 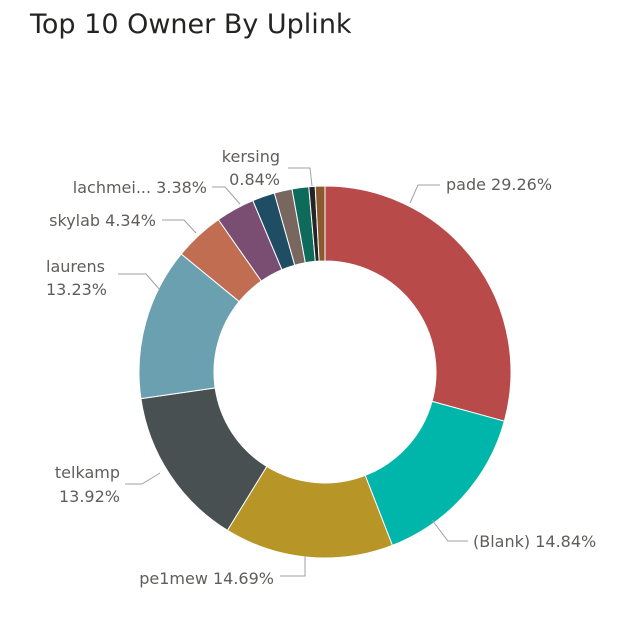 I want to click on slice-label-kersing-line-1: kersing, so click(x=251, y=156).